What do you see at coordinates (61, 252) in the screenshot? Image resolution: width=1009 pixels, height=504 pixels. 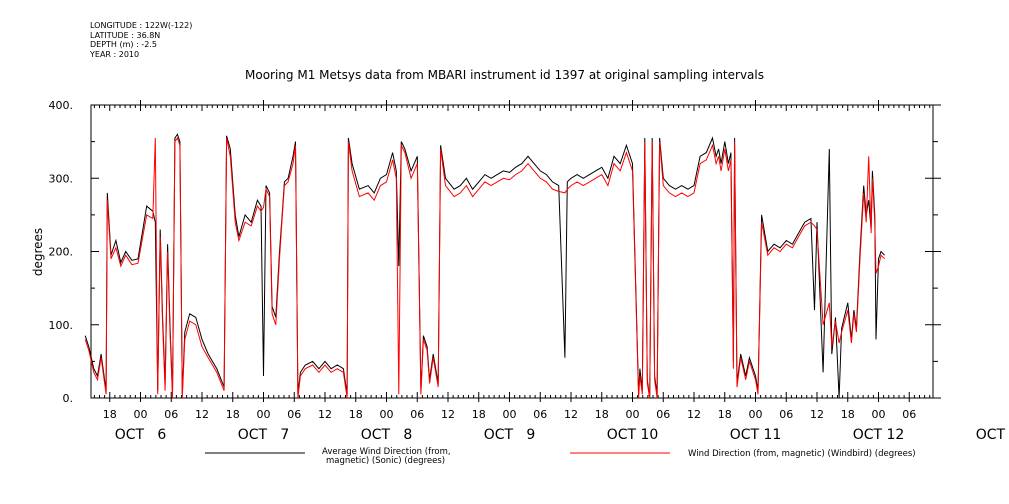 I see `y-tick-label: 200.` at bounding box center [61, 252].